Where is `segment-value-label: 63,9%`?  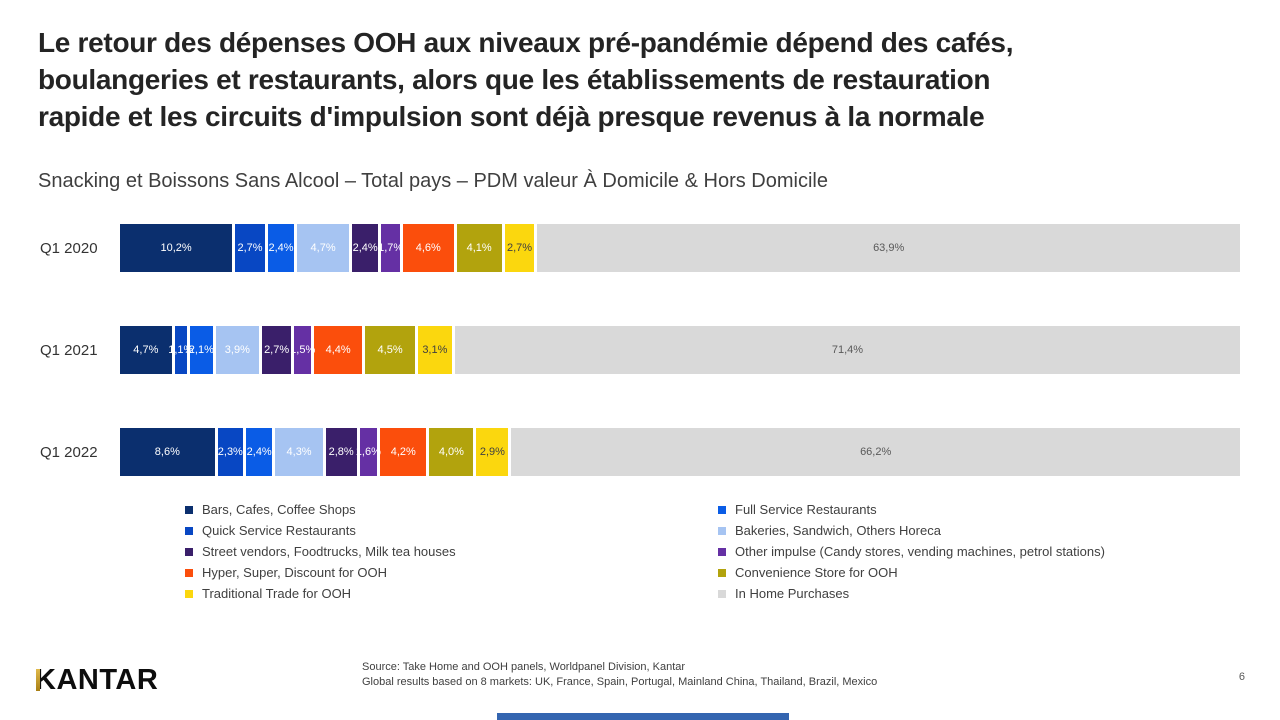
segment-value-label: 63,9% is located at coordinates (889, 248).